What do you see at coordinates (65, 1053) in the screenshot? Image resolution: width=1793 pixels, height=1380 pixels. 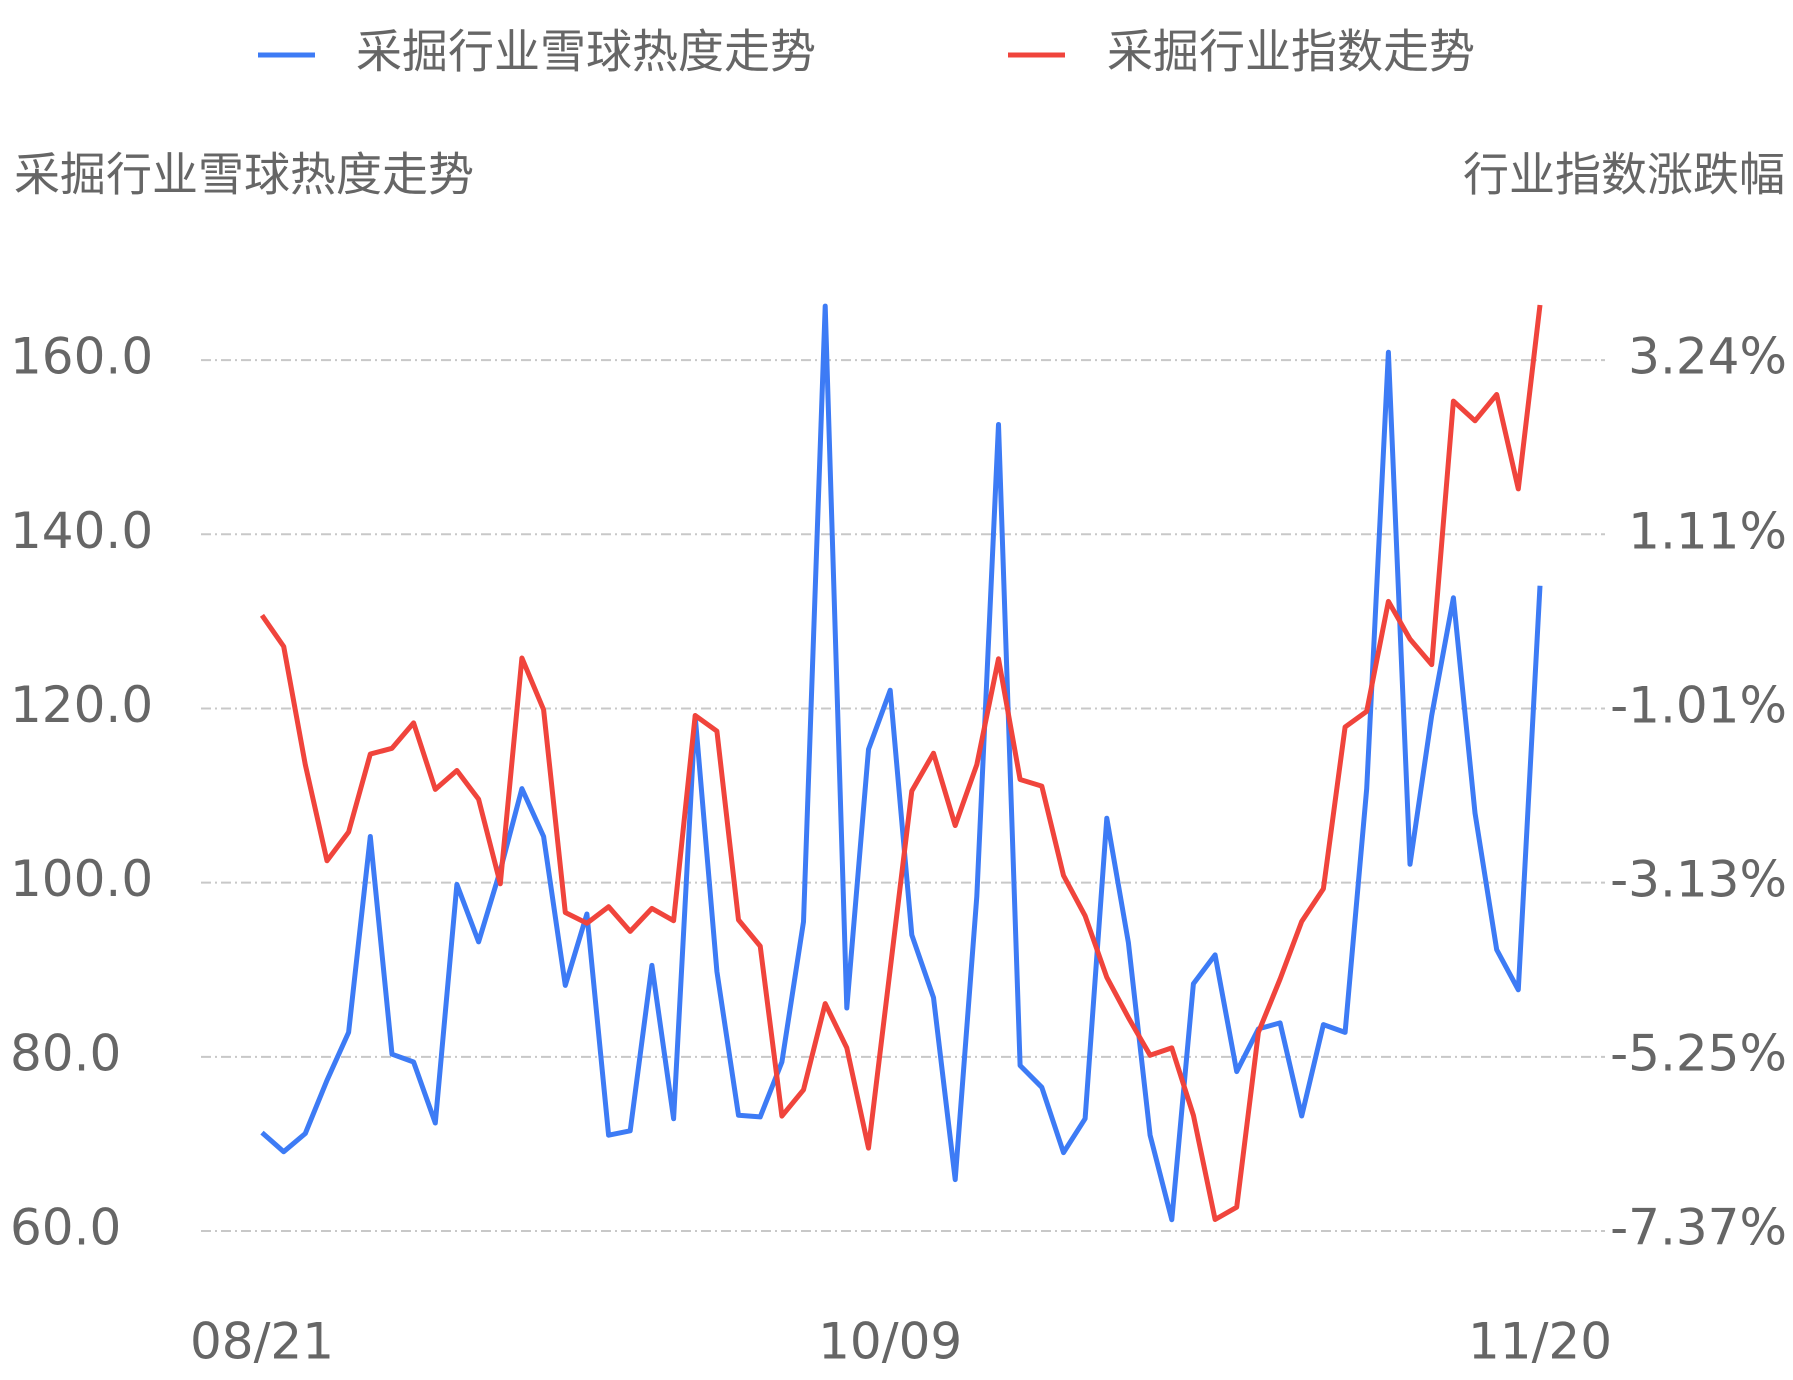 I see `y-tick-label: 80.0` at bounding box center [65, 1053].